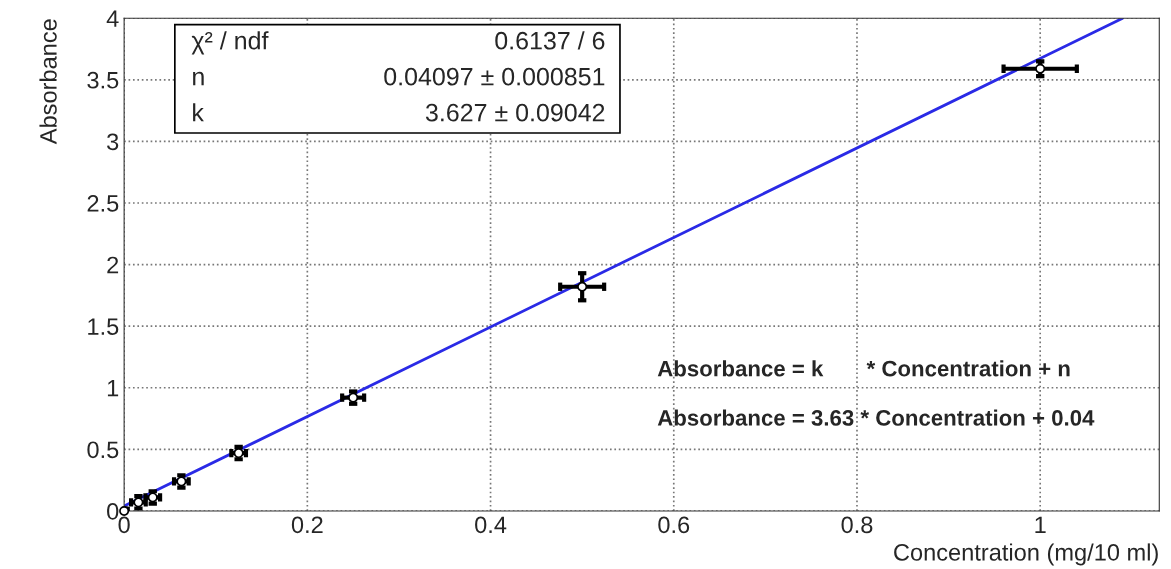  Describe the element at coordinates (550, 40) in the screenshot. I see `annotation: 0.6137 / 6` at that location.